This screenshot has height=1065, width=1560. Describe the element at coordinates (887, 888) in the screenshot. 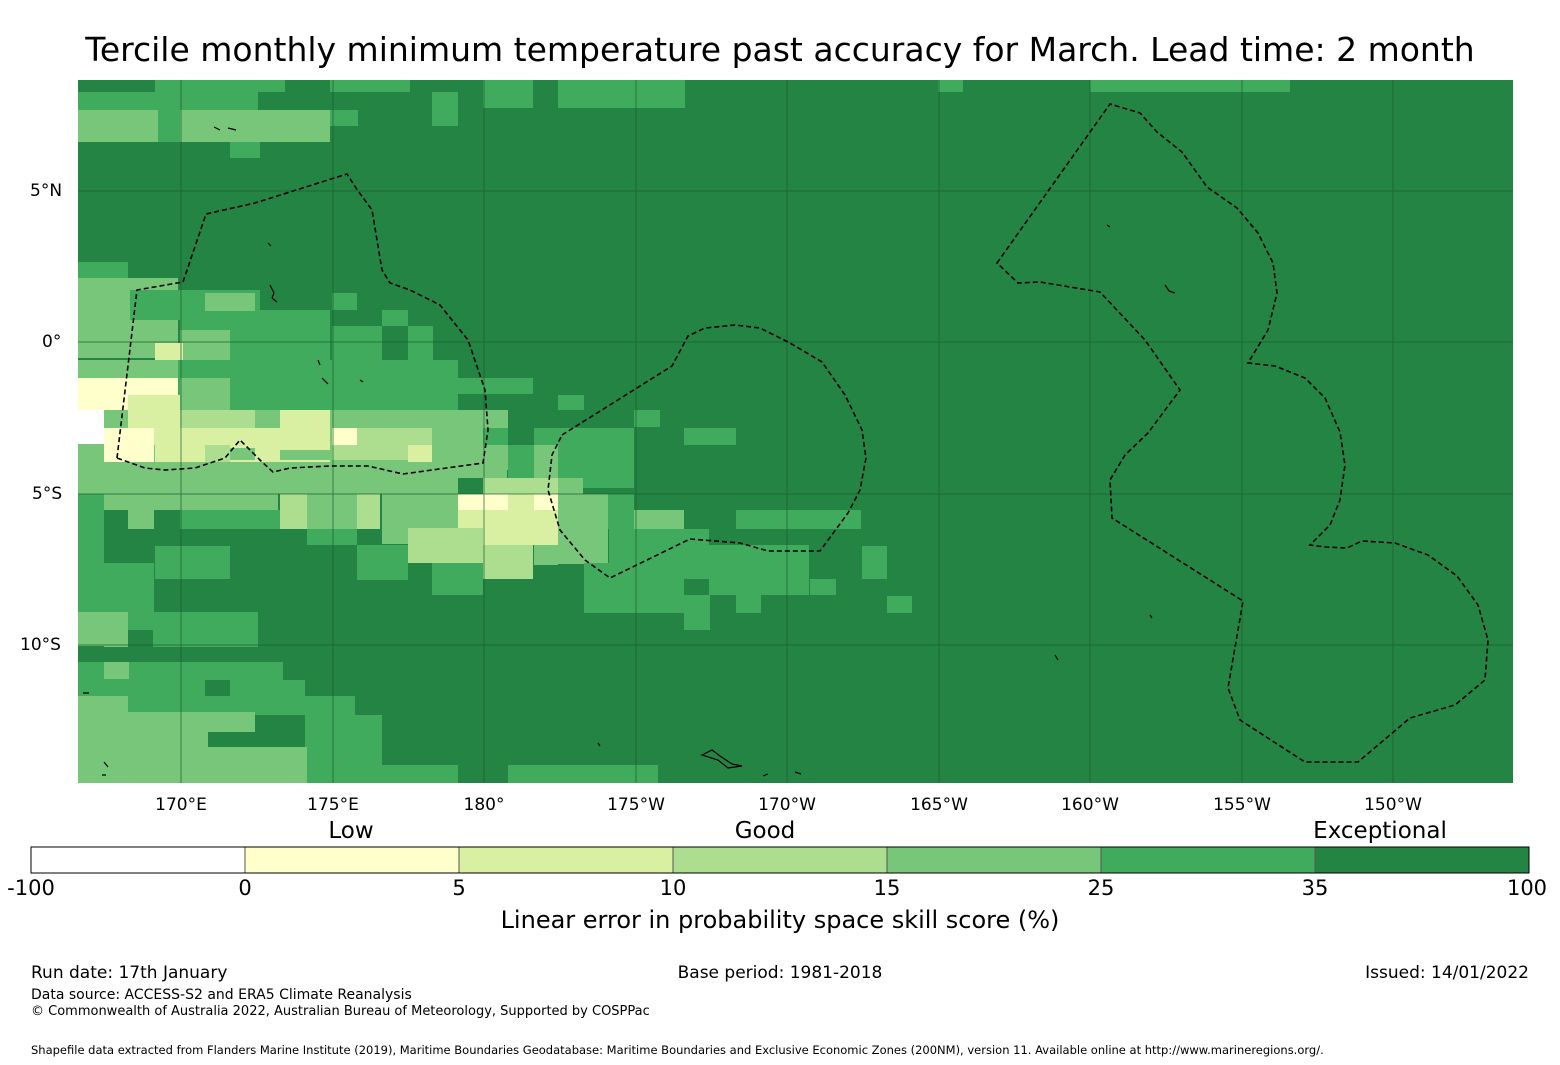

I see `tick-label: 15` at that location.